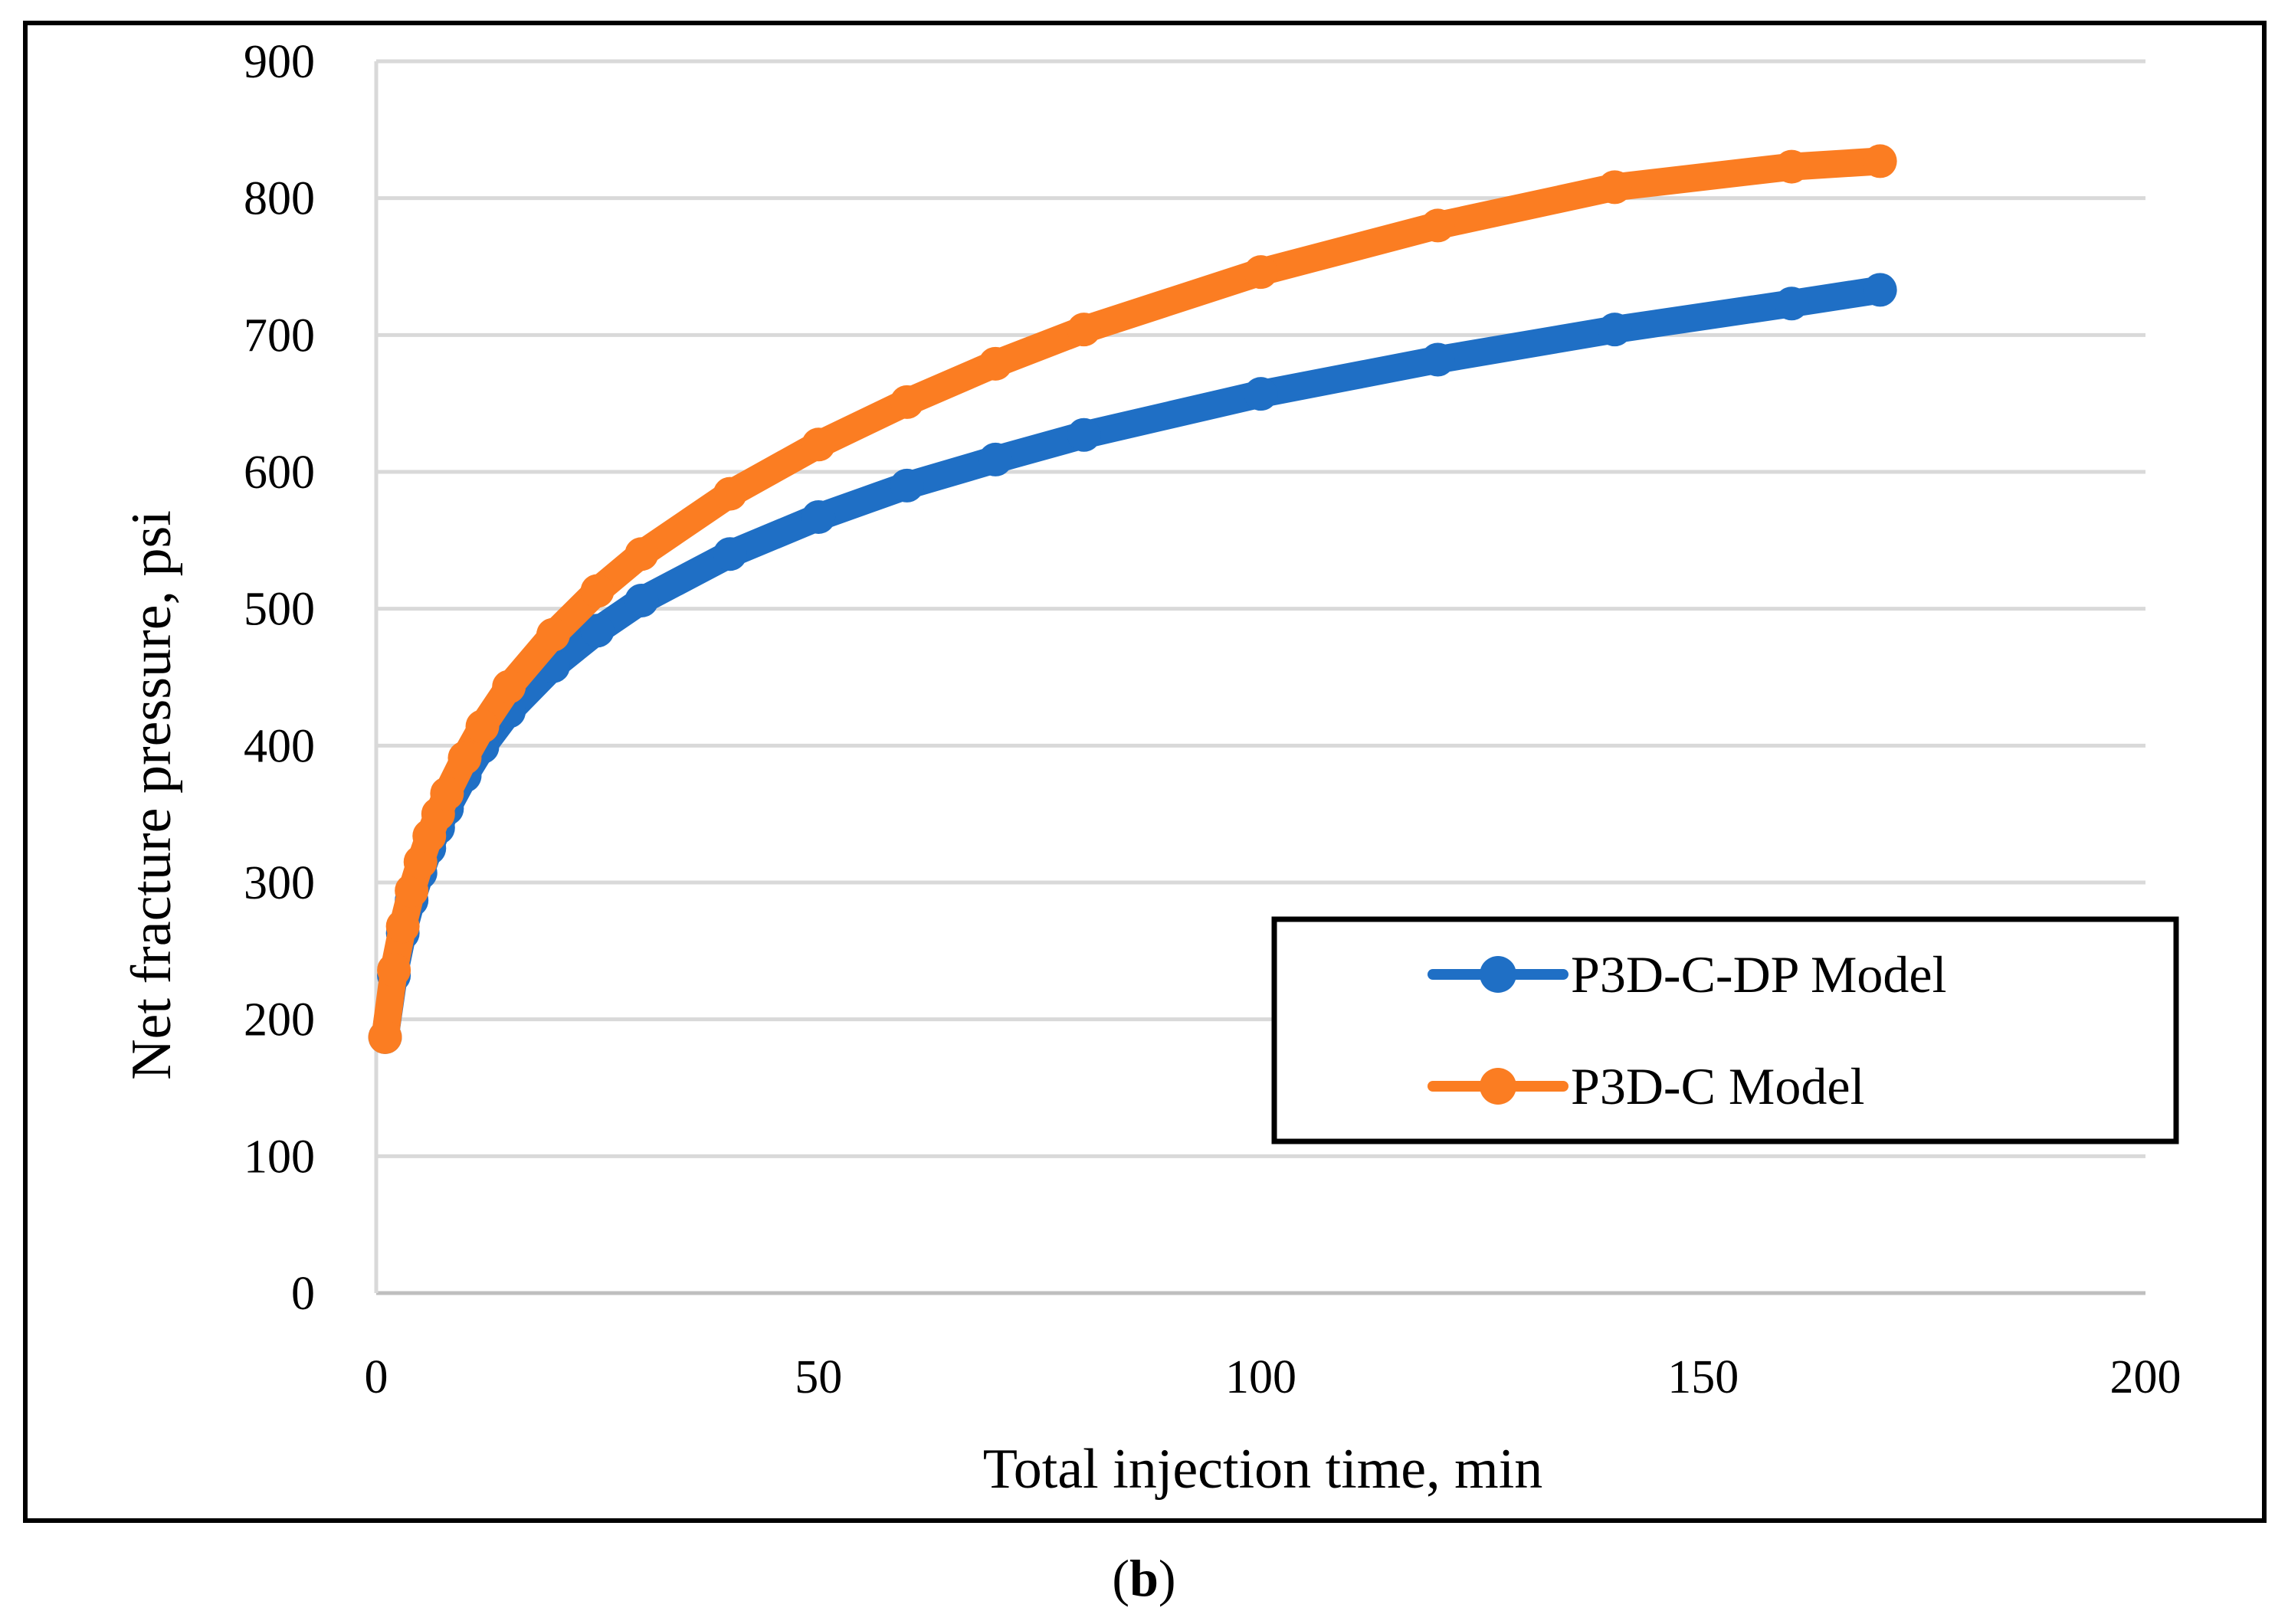 The width and height of the screenshot is (2288, 1624). I want to click on caption-letter: b, so click(1144, 1578).